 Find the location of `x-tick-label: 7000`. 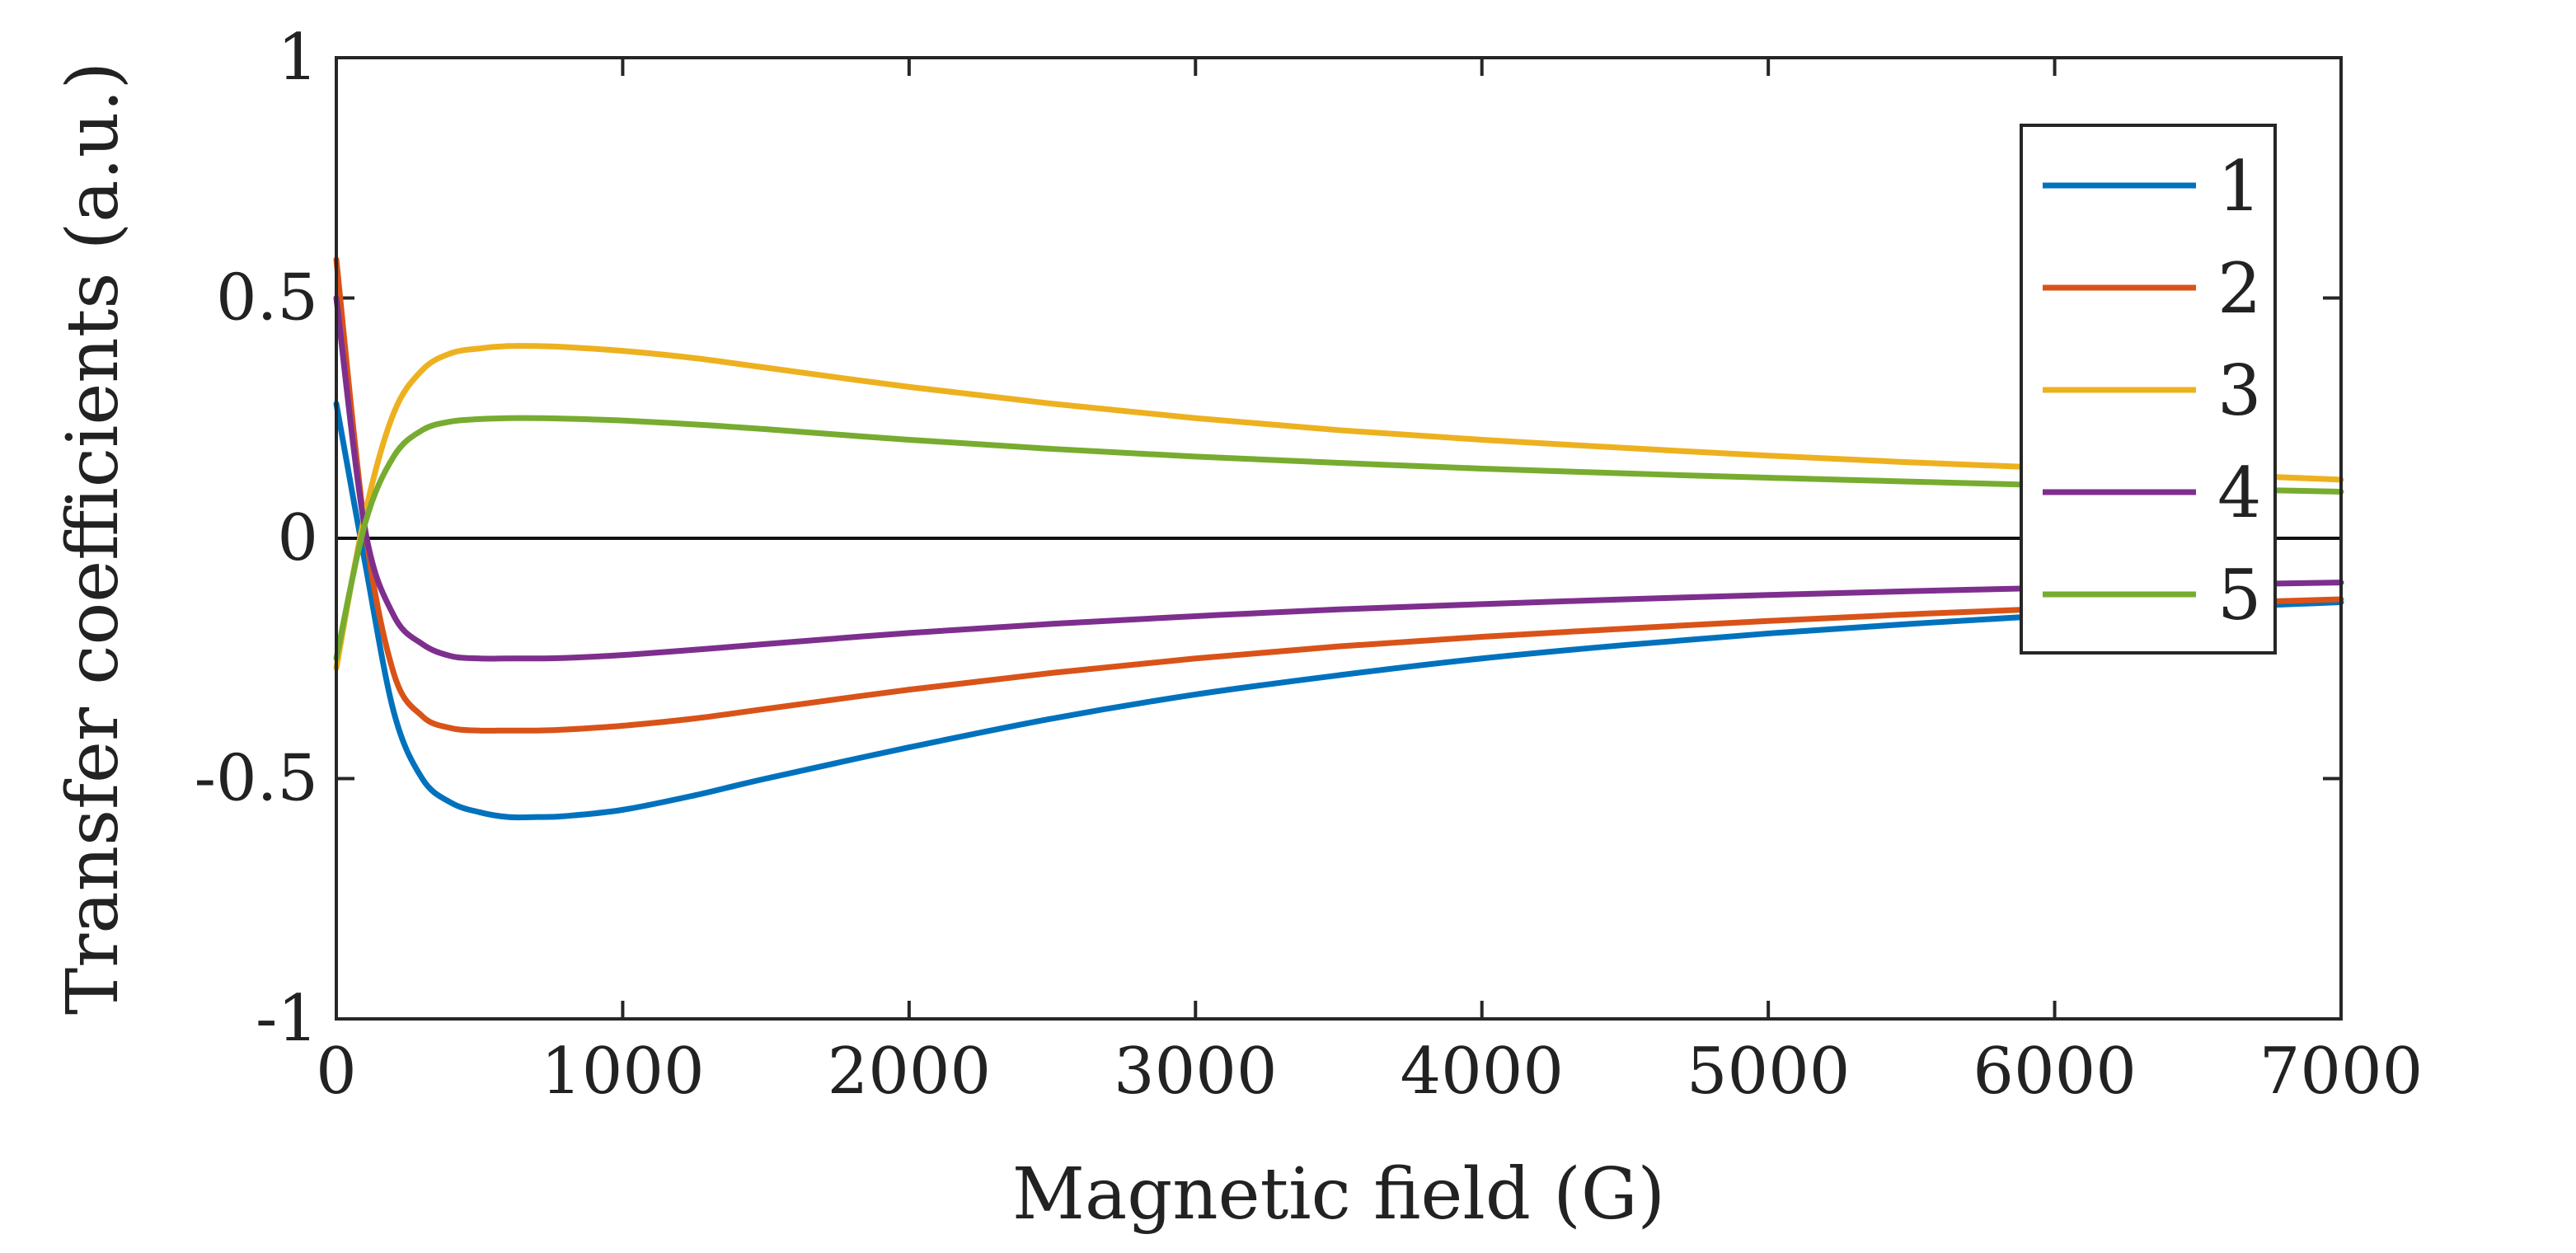

x-tick-label: 7000 is located at coordinates (2341, 1072).